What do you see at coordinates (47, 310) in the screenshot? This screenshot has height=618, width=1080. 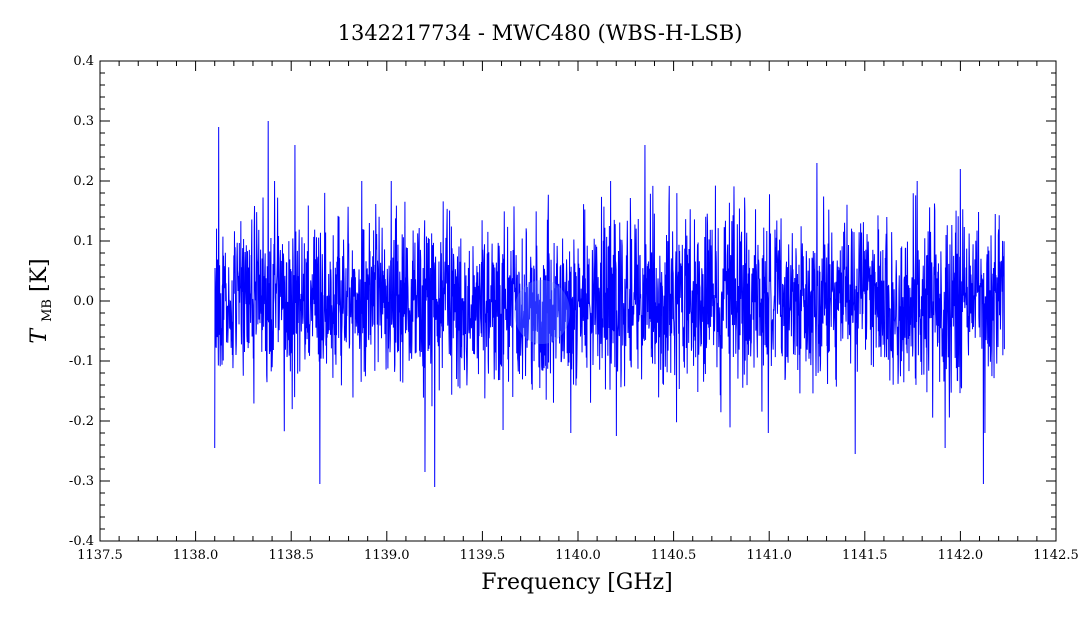 I see `y-axis-label-sub: MB` at bounding box center [47, 310].